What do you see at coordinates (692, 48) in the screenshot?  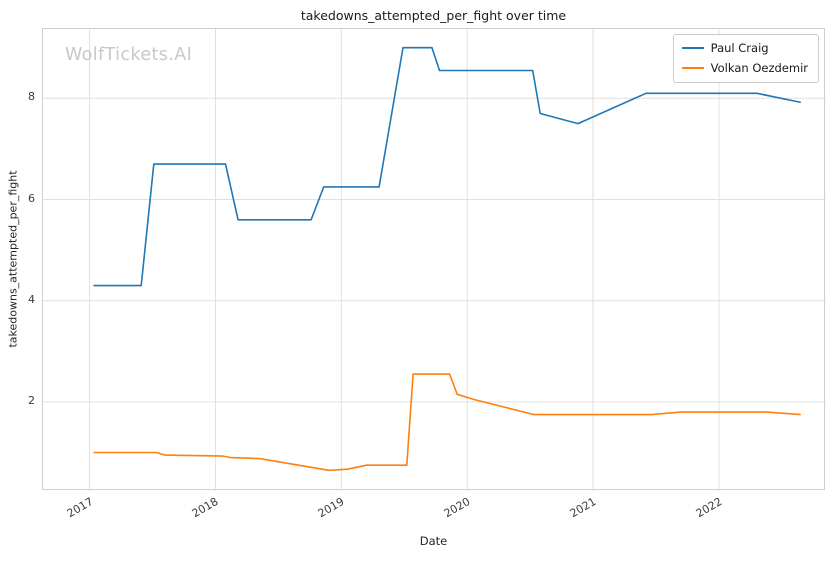 I see `paul-craig-line-icon` at bounding box center [692, 48].